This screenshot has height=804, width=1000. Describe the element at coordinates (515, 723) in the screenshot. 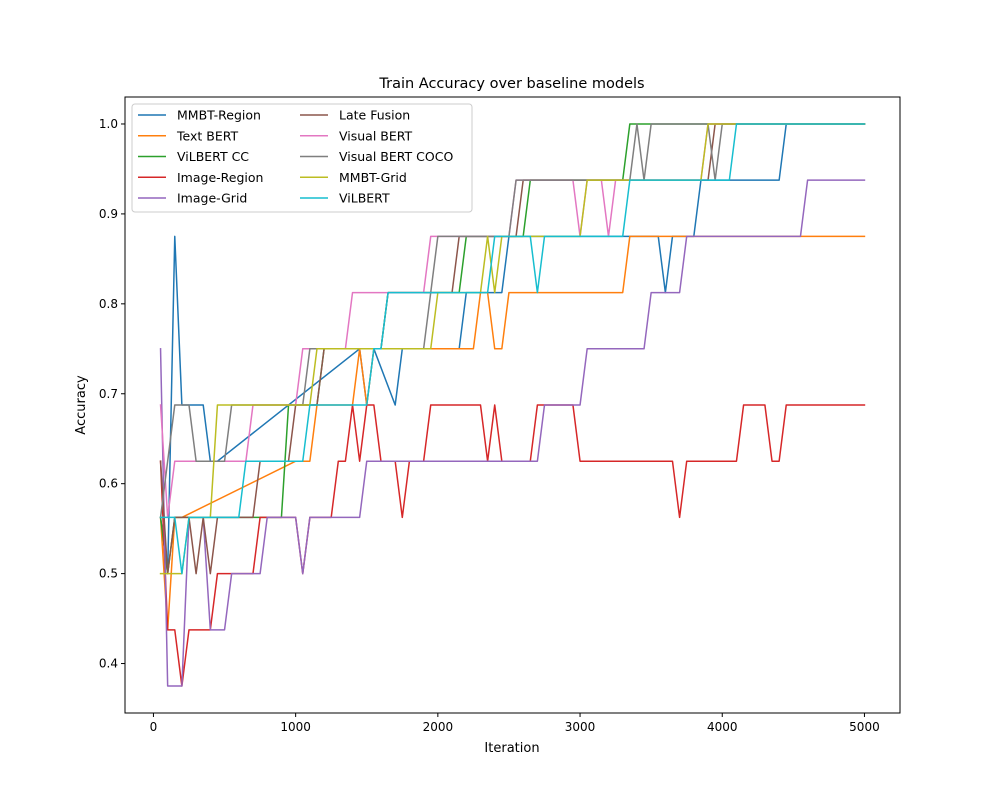

I see `x-axis: 0 1000 2000 3000 4000 5000` at that location.